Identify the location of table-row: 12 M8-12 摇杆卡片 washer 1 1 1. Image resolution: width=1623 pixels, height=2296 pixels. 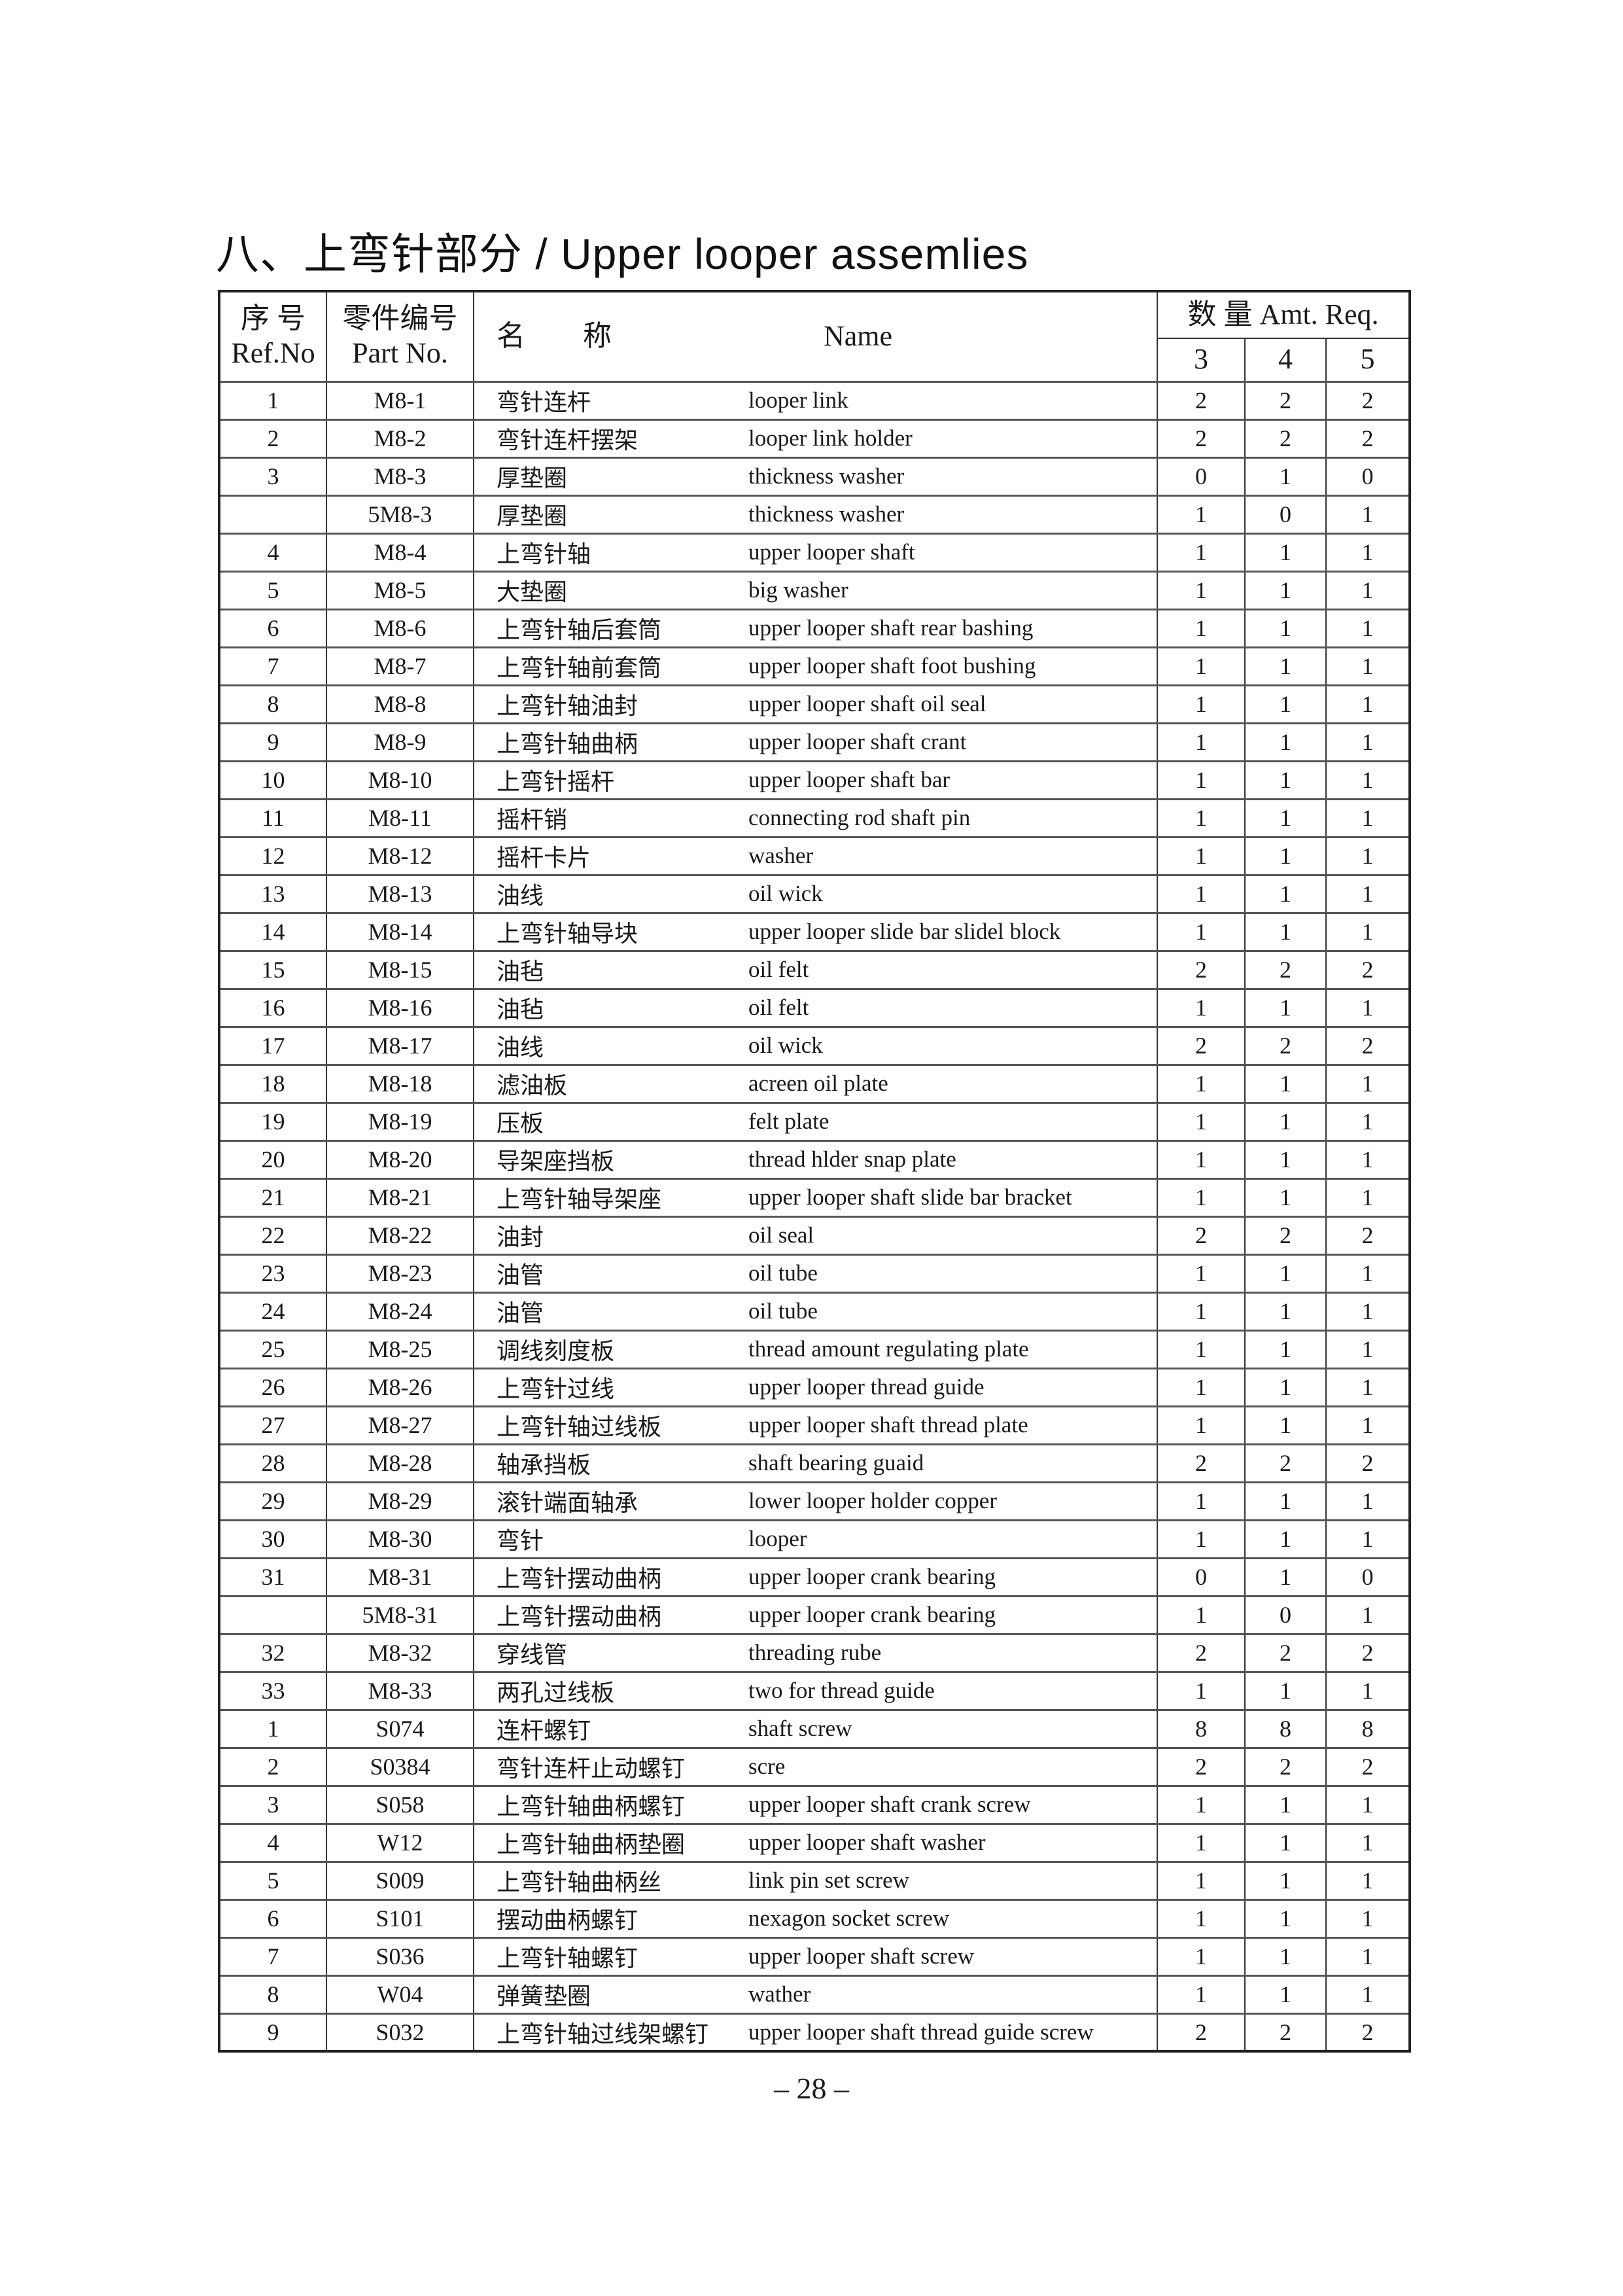
(814, 855).